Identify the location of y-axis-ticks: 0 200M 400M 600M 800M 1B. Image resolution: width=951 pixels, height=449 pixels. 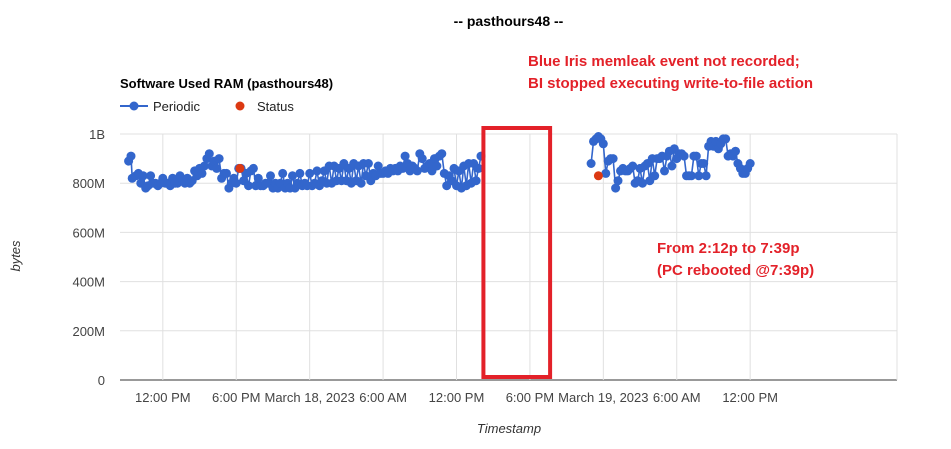
(88, 257).